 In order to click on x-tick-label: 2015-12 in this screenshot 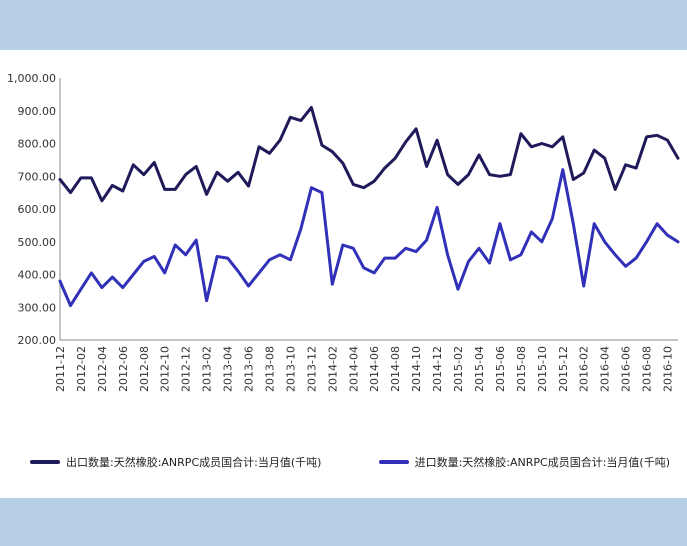, I will do `click(563, 369)`.